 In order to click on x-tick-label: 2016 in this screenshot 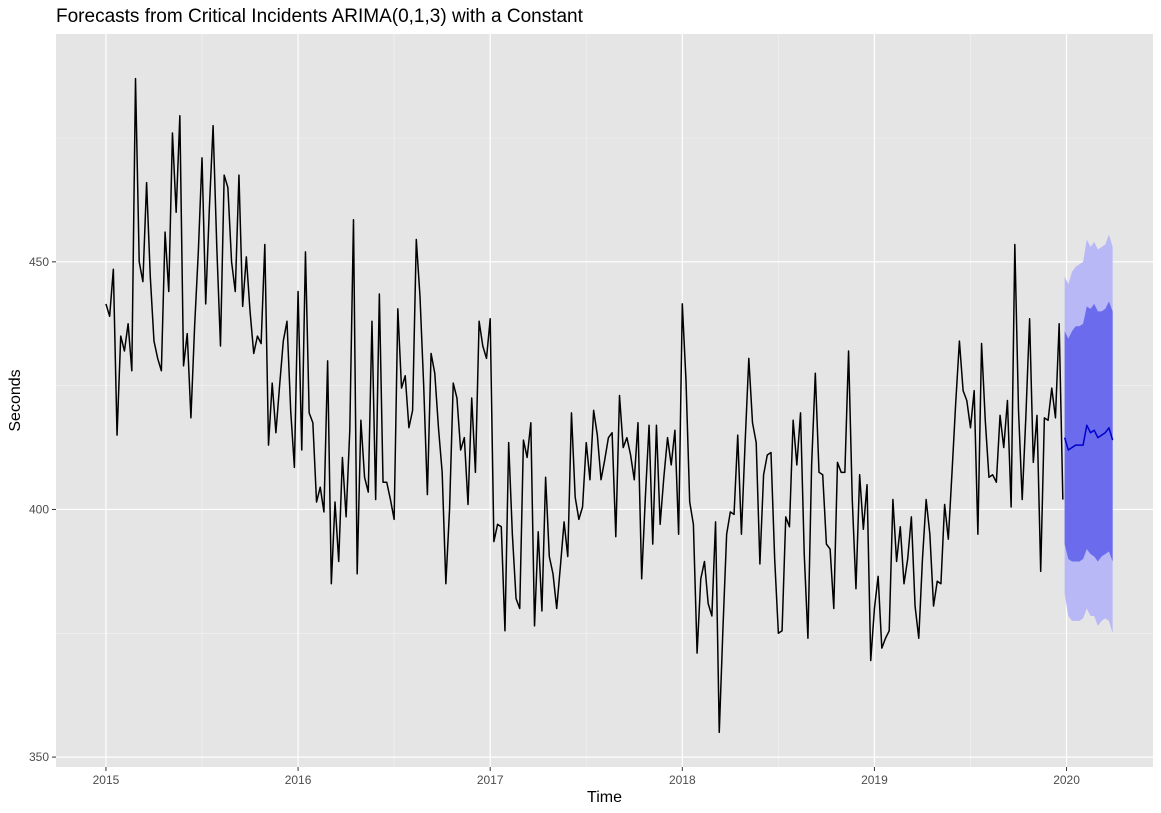, I will do `click(298, 780)`.